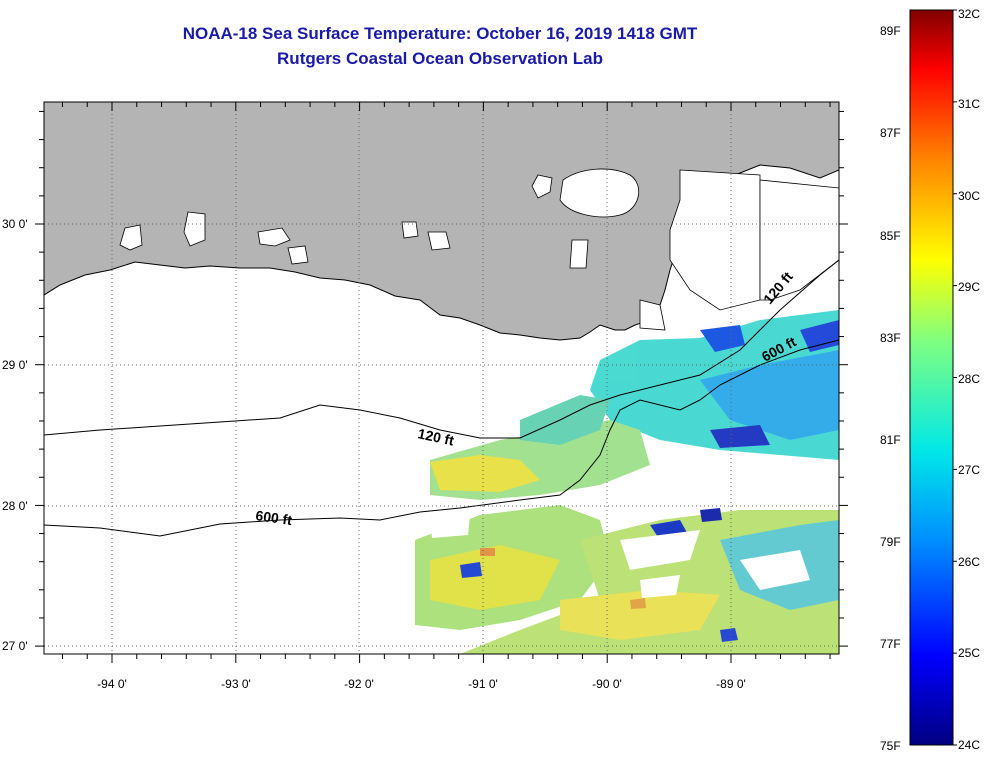 The height and width of the screenshot is (761, 992). What do you see at coordinates (890, 31) in the screenshot?
I see `fahrenheit-label: 89F` at bounding box center [890, 31].